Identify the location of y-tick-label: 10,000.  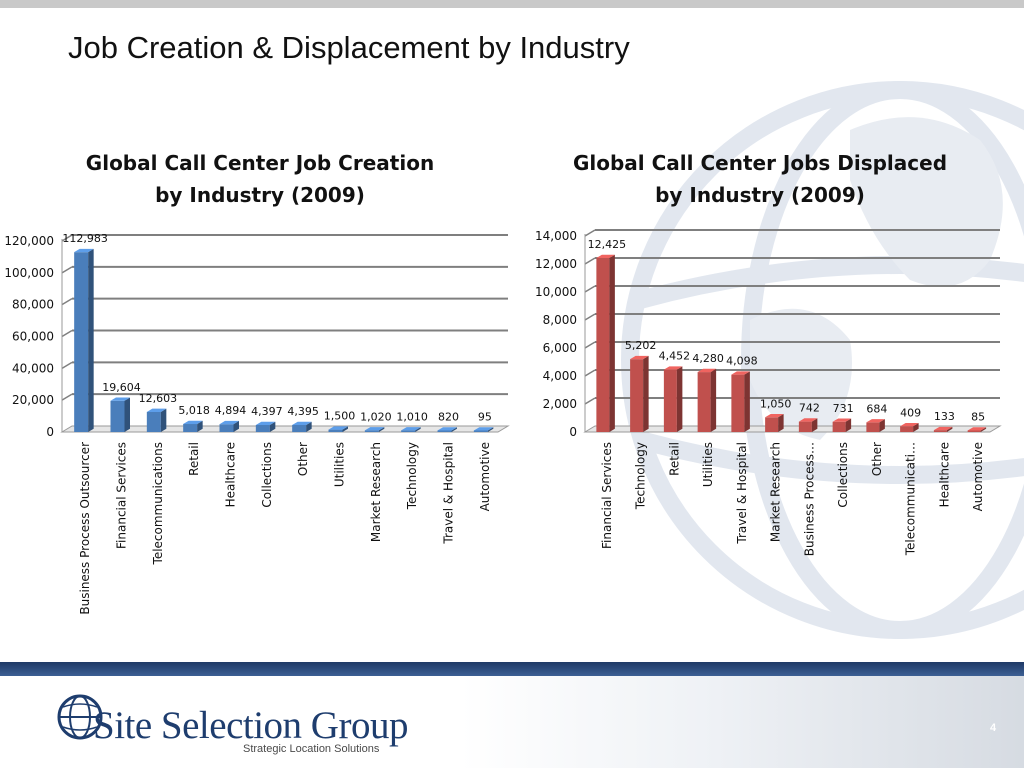
(556, 292).